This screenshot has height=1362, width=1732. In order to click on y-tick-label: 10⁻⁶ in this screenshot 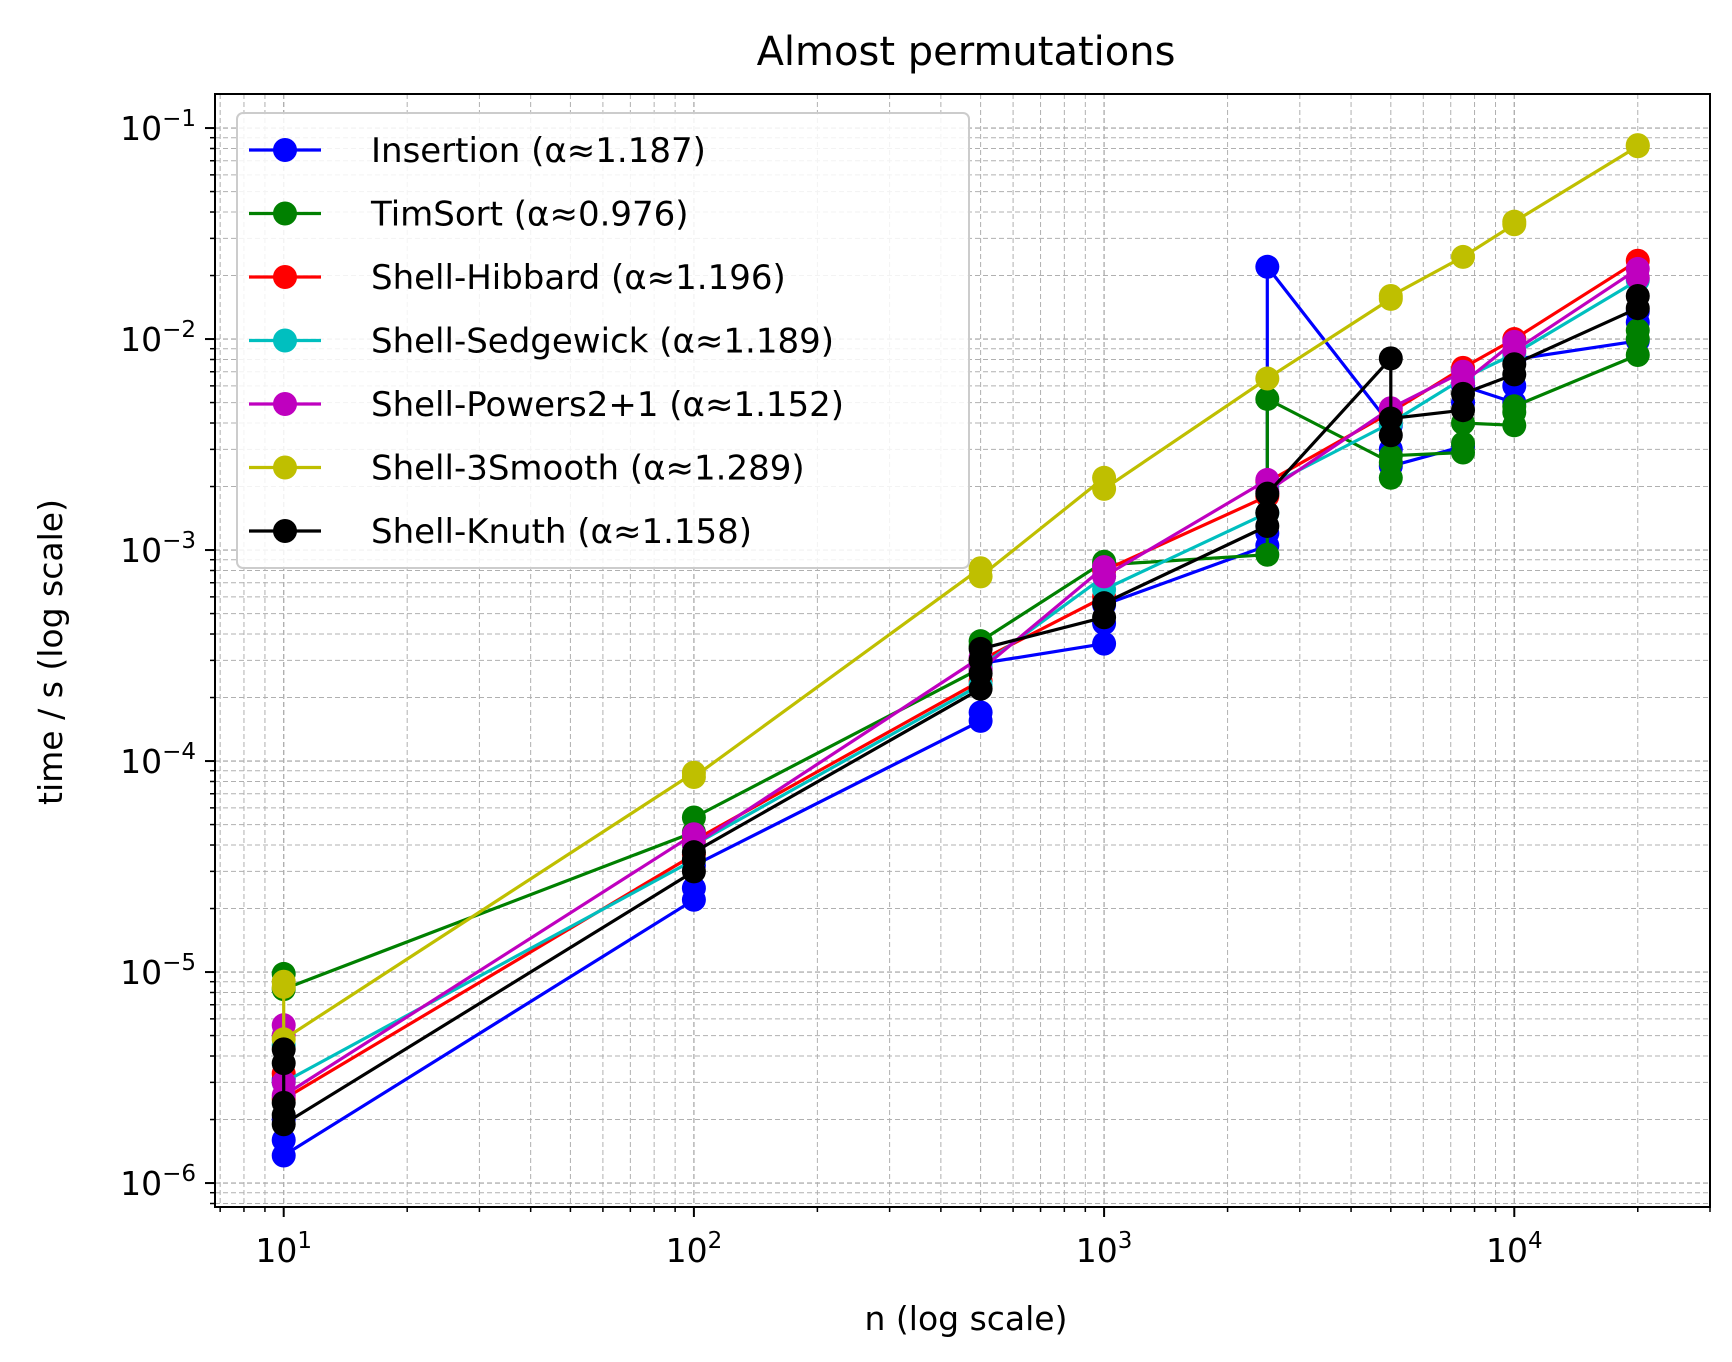, I will do `click(158, 1182)`.